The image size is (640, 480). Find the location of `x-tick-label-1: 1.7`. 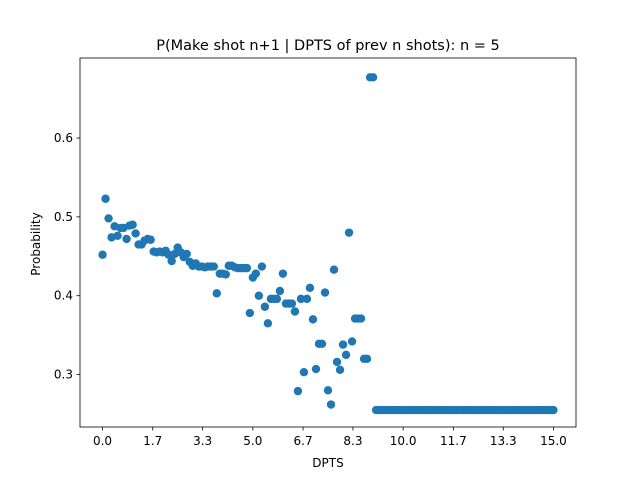

x-tick-label-1: 1.7 is located at coordinates (152, 441).